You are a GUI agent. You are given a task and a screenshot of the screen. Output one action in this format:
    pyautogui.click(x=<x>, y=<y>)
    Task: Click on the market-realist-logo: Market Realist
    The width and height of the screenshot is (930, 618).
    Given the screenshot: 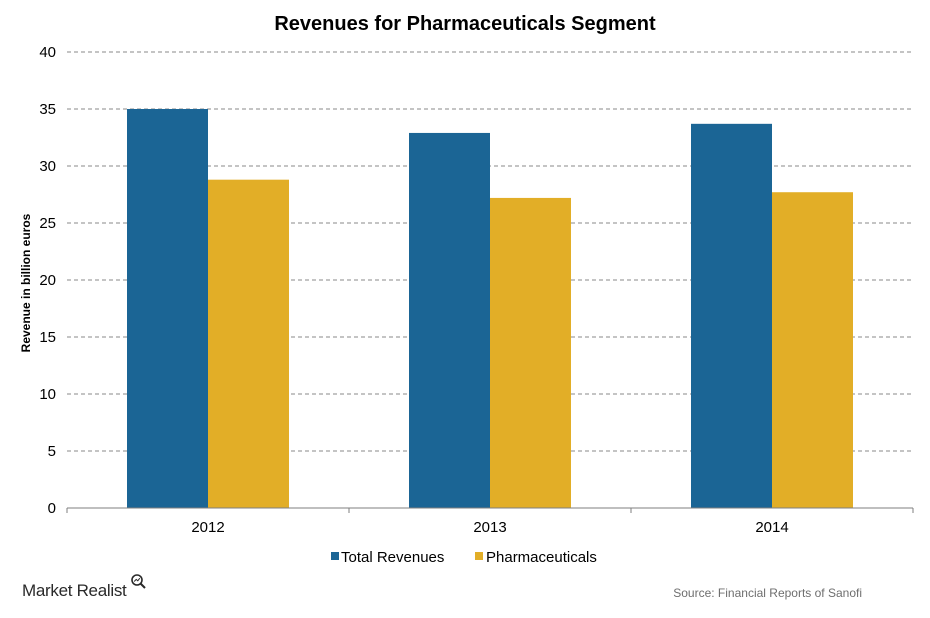 What is the action you would take?
    pyautogui.click(x=84, y=587)
    